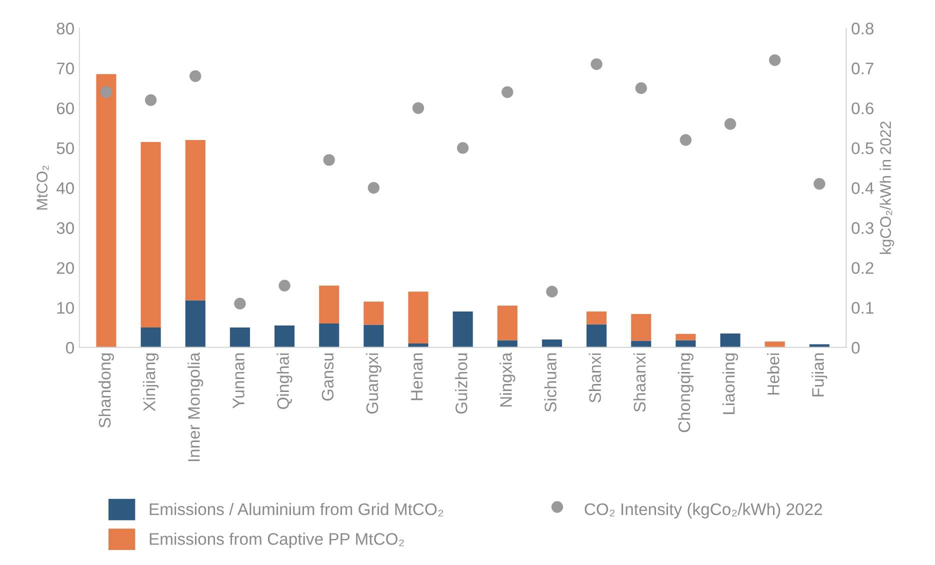 This screenshot has width=935, height=565. Describe the element at coordinates (686, 392) in the screenshot. I see `x-tick-label: Chongqing` at that location.